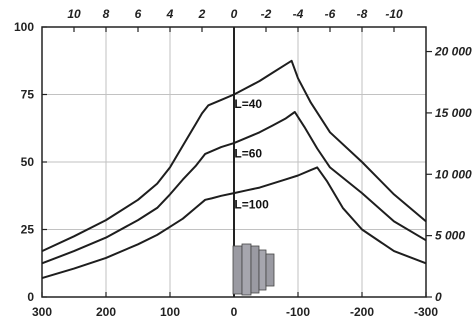 This screenshot has height=324, width=473. Describe the element at coordinates (450, 236) in the screenshot. I see `y-right-tick-label: 5 000` at that location.